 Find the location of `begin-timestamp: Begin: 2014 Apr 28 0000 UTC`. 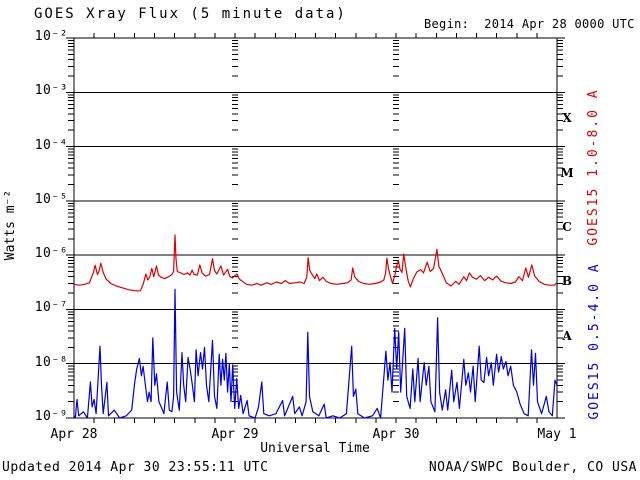

begin-timestamp: Begin: 2014 Apr 28 0000 UTC is located at coordinates (529, 24).